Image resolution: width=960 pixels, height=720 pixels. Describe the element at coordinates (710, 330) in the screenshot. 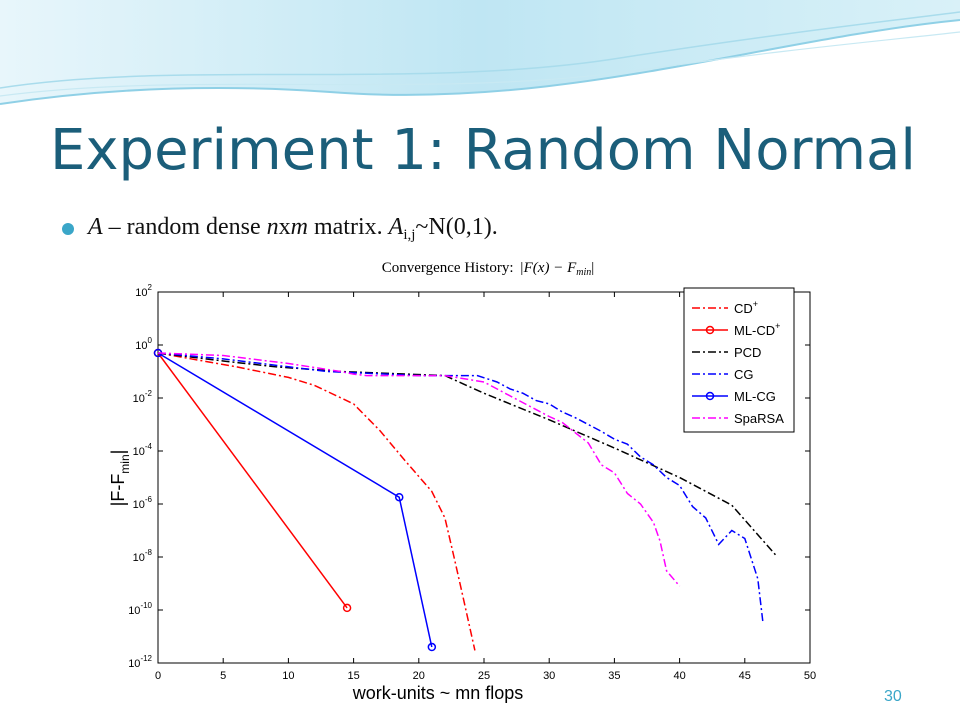

I see `legend-marker-ml-cd` at that location.